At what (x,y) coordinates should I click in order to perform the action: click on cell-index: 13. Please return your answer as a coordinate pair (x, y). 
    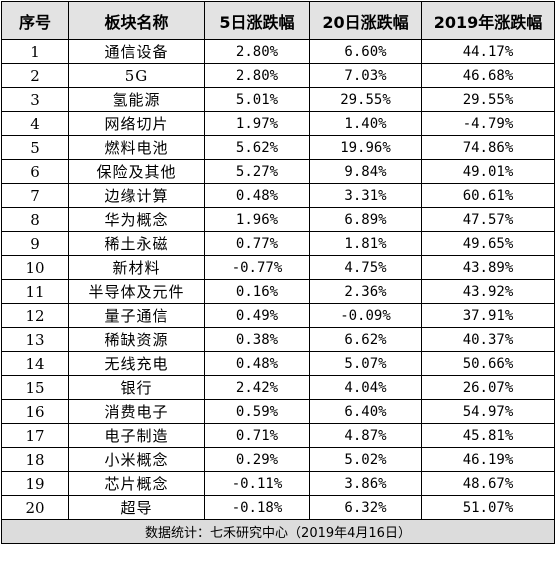
    Looking at the image, I should click on (35, 339).